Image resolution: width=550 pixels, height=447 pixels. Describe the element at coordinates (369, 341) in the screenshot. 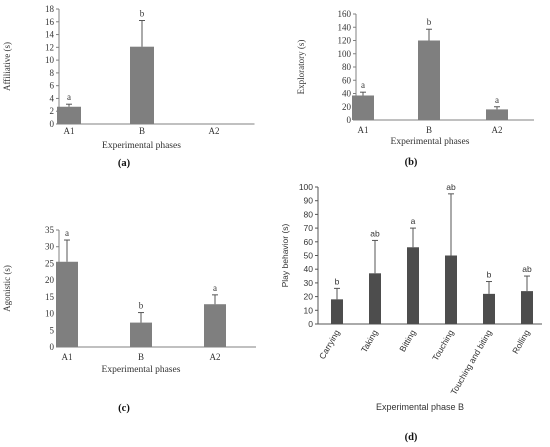

I see `x-tick-label: Taking` at that location.